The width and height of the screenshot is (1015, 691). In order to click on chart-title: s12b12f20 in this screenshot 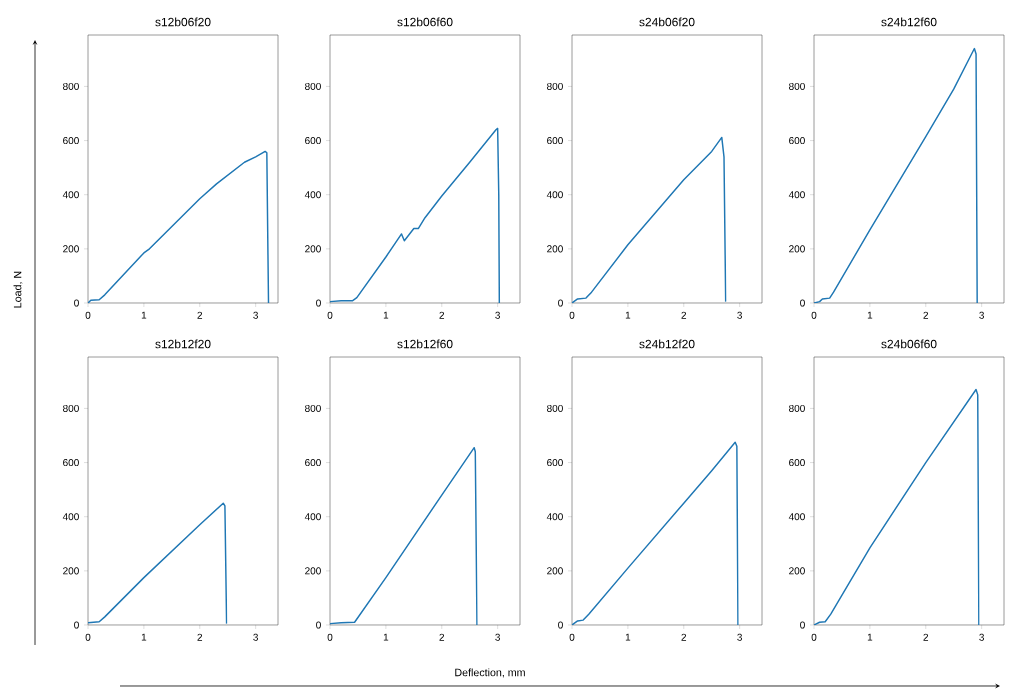, I will do `click(183, 344)`.